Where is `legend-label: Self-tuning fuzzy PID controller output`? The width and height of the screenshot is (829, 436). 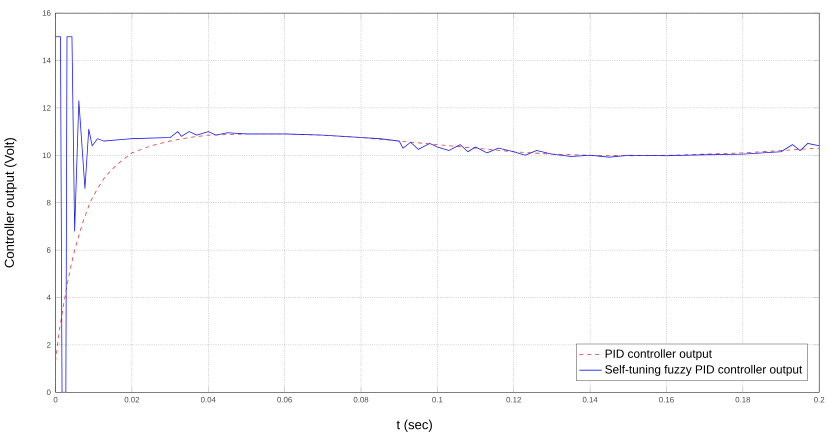 legend-label: Self-tuning fuzzy PID controller output is located at coordinates (703, 370).